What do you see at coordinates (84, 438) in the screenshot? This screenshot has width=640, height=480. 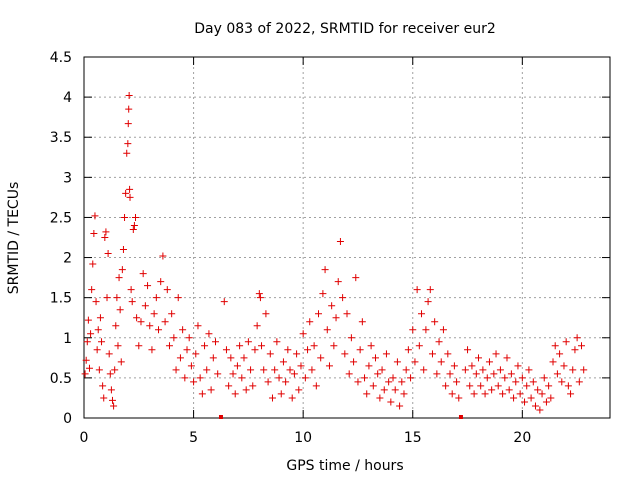 I see `x-tick-label: 0` at bounding box center [84, 438].